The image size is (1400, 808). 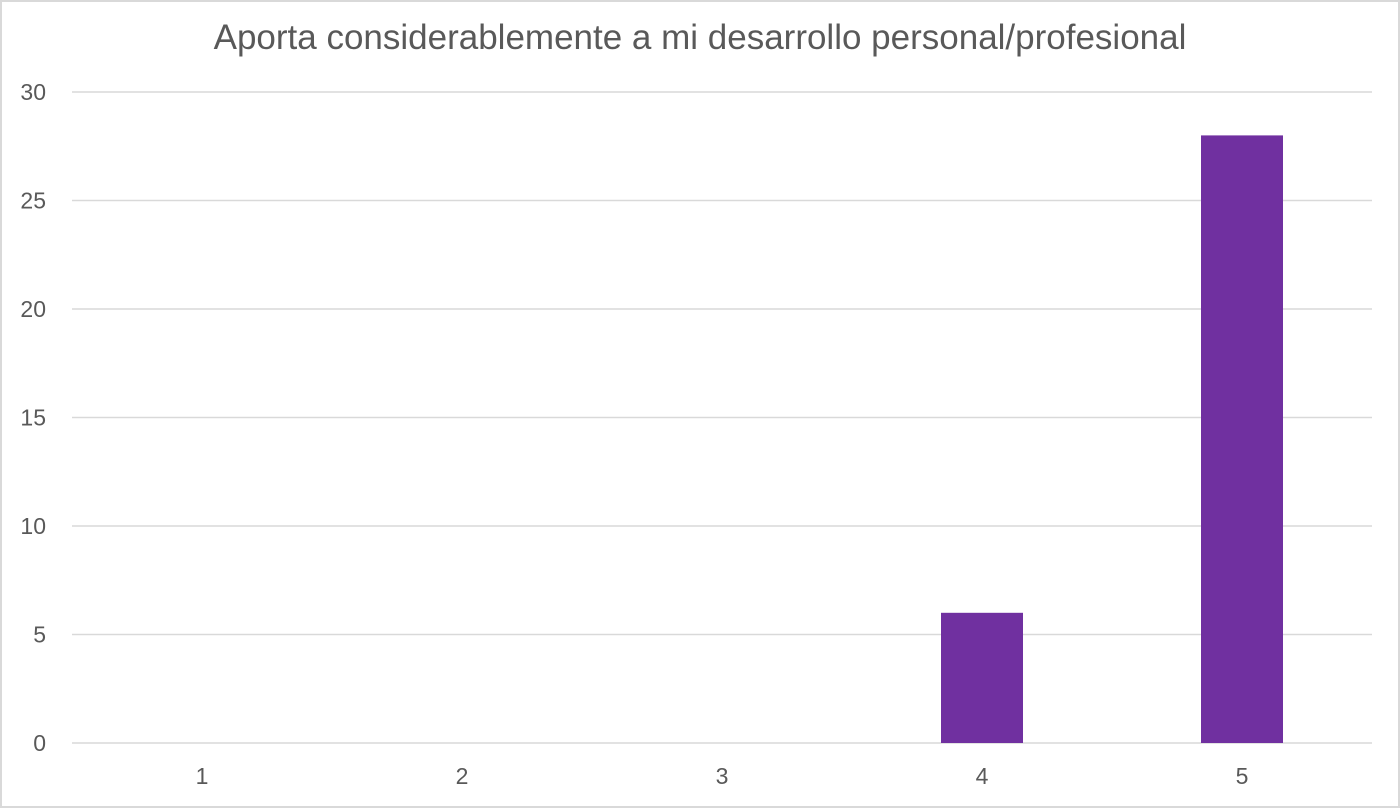 I want to click on y-tick-label: 15, so click(x=33, y=418).